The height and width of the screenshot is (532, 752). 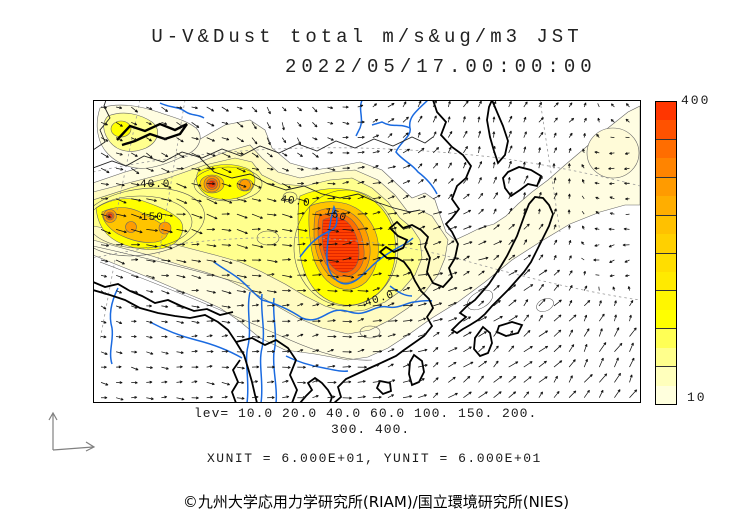 What do you see at coordinates (441, 67) in the screenshot?
I see `plot-datetime: 2022/05/17.00:00:00` at bounding box center [441, 67].